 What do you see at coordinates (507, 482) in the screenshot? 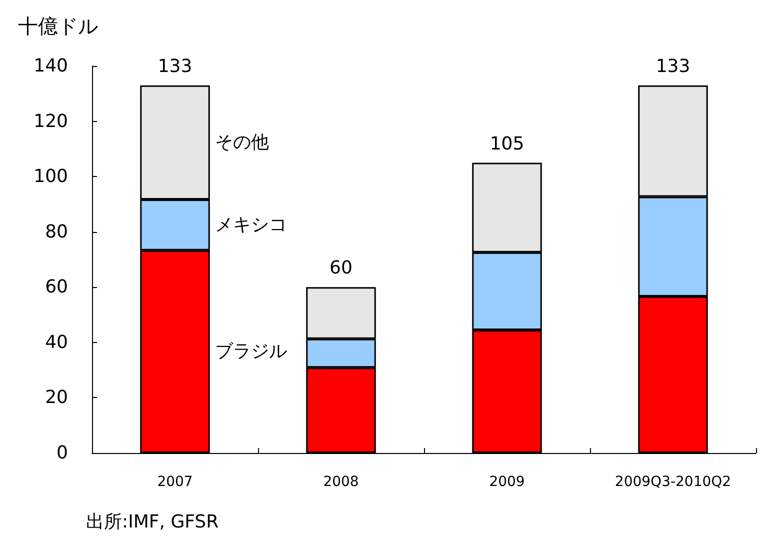
I see `x-tick-label: 2009` at bounding box center [507, 482].